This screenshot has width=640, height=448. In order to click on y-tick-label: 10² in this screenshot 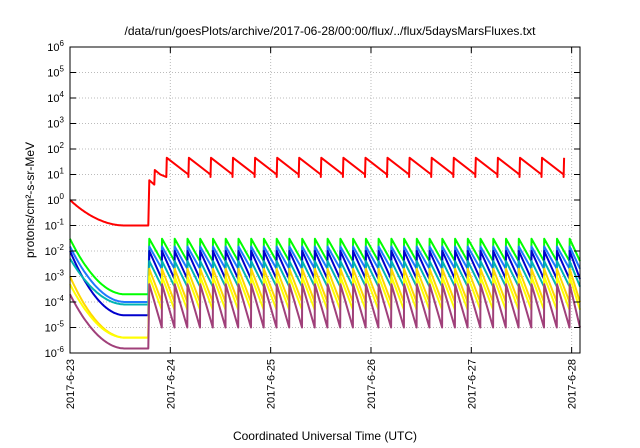, I will do `click(55, 148)`.